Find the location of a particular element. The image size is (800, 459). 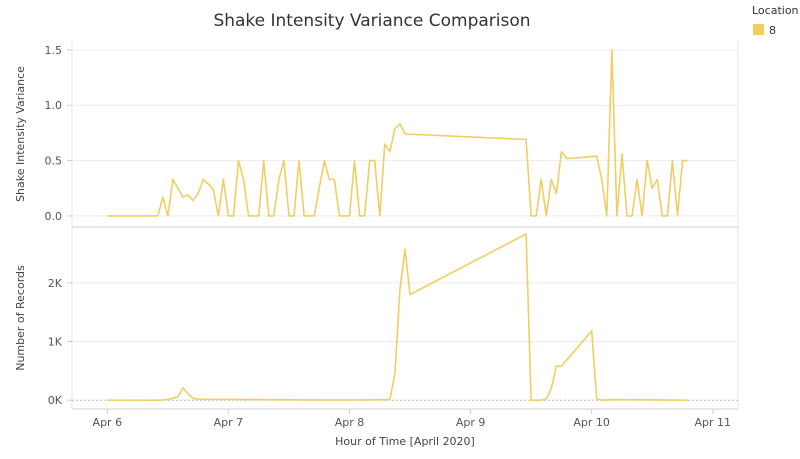

x-tick-label: Apr 9 is located at coordinates (471, 422).